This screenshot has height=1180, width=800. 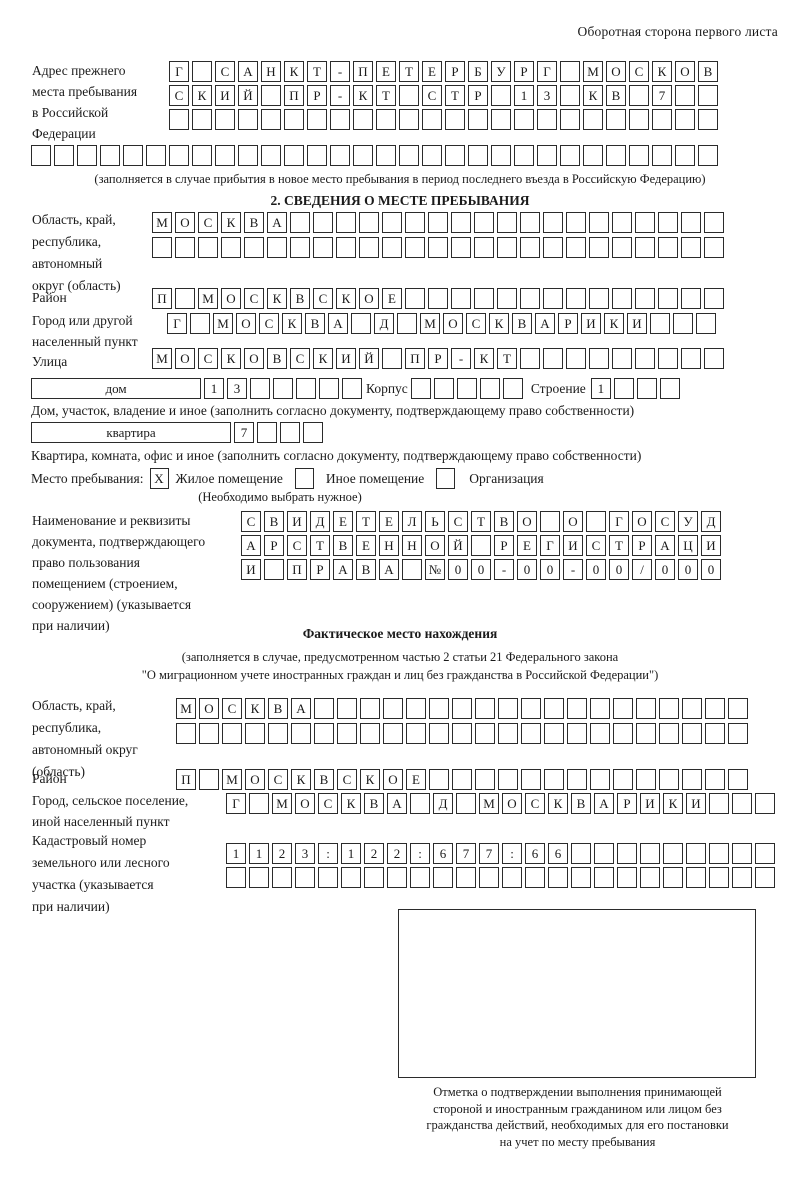 I want to click on char-cell: Т, so click(x=481, y=521).